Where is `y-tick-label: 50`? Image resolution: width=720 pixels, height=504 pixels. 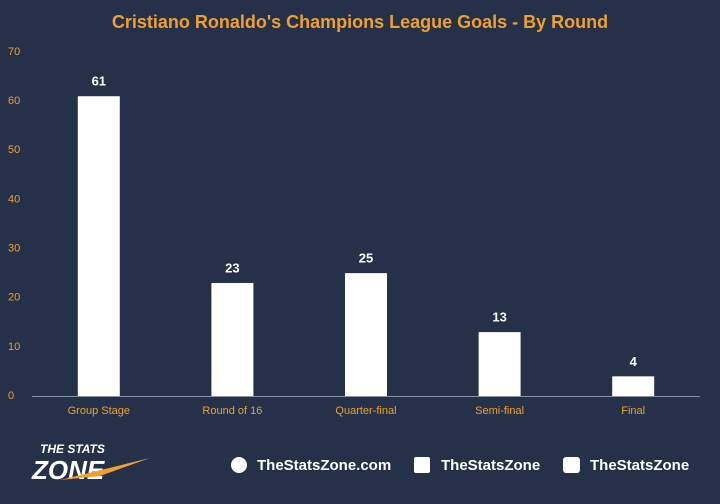
y-tick-label: 50 is located at coordinates (14, 150).